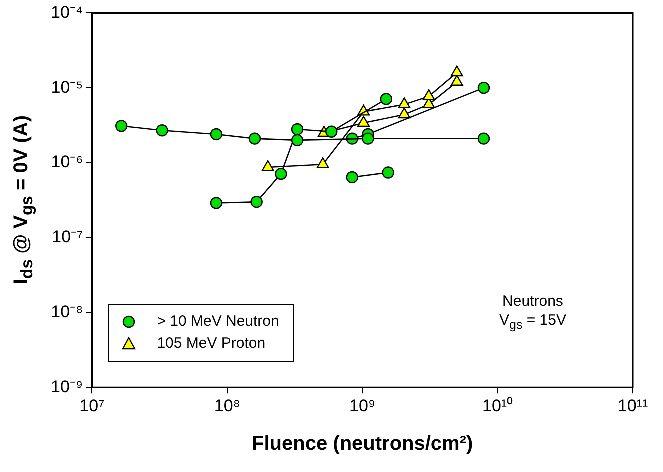 Image resolution: width=663 pixels, height=472 pixels. Describe the element at coordinates (498, 406) in the screenshot. I see `x-tick-label: 10¹⁰` at that location.